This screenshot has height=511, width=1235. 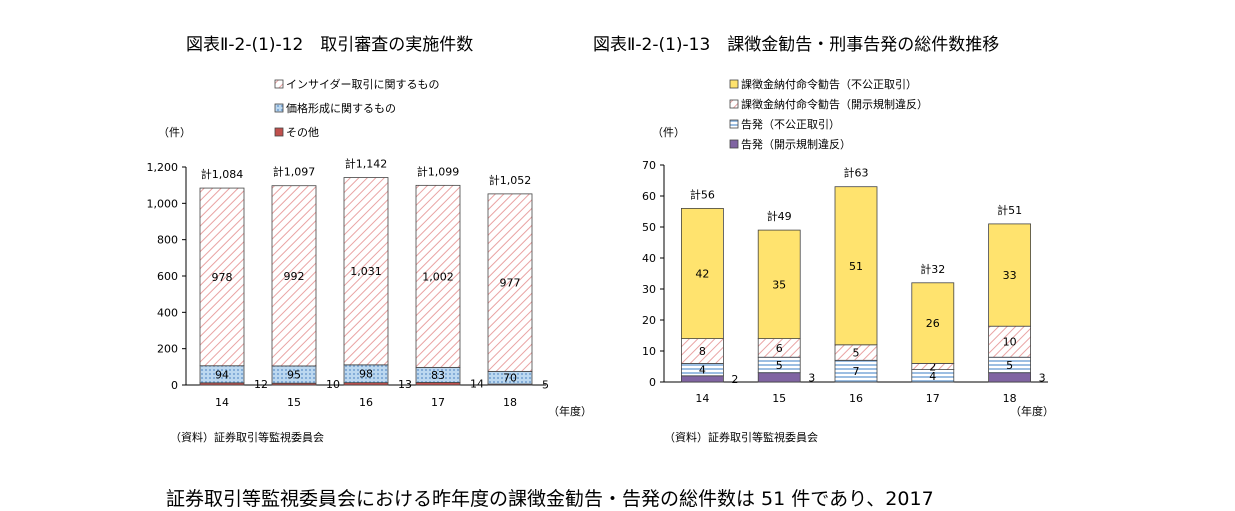 What do you see at coordinates (829, 84) in the screenshot?
I see `legend-label: 課徴金納付命令勧告（不公正取引）` at bounding box center [829, 84].